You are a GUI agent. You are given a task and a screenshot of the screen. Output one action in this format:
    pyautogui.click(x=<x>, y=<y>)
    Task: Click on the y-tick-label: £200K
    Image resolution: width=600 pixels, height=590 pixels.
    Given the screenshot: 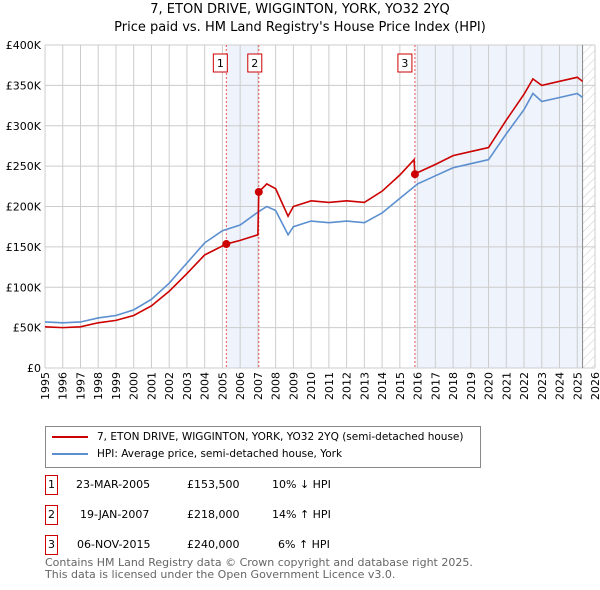 What is the action you would take?
    pyautogui.click(x=24, y=207)
    